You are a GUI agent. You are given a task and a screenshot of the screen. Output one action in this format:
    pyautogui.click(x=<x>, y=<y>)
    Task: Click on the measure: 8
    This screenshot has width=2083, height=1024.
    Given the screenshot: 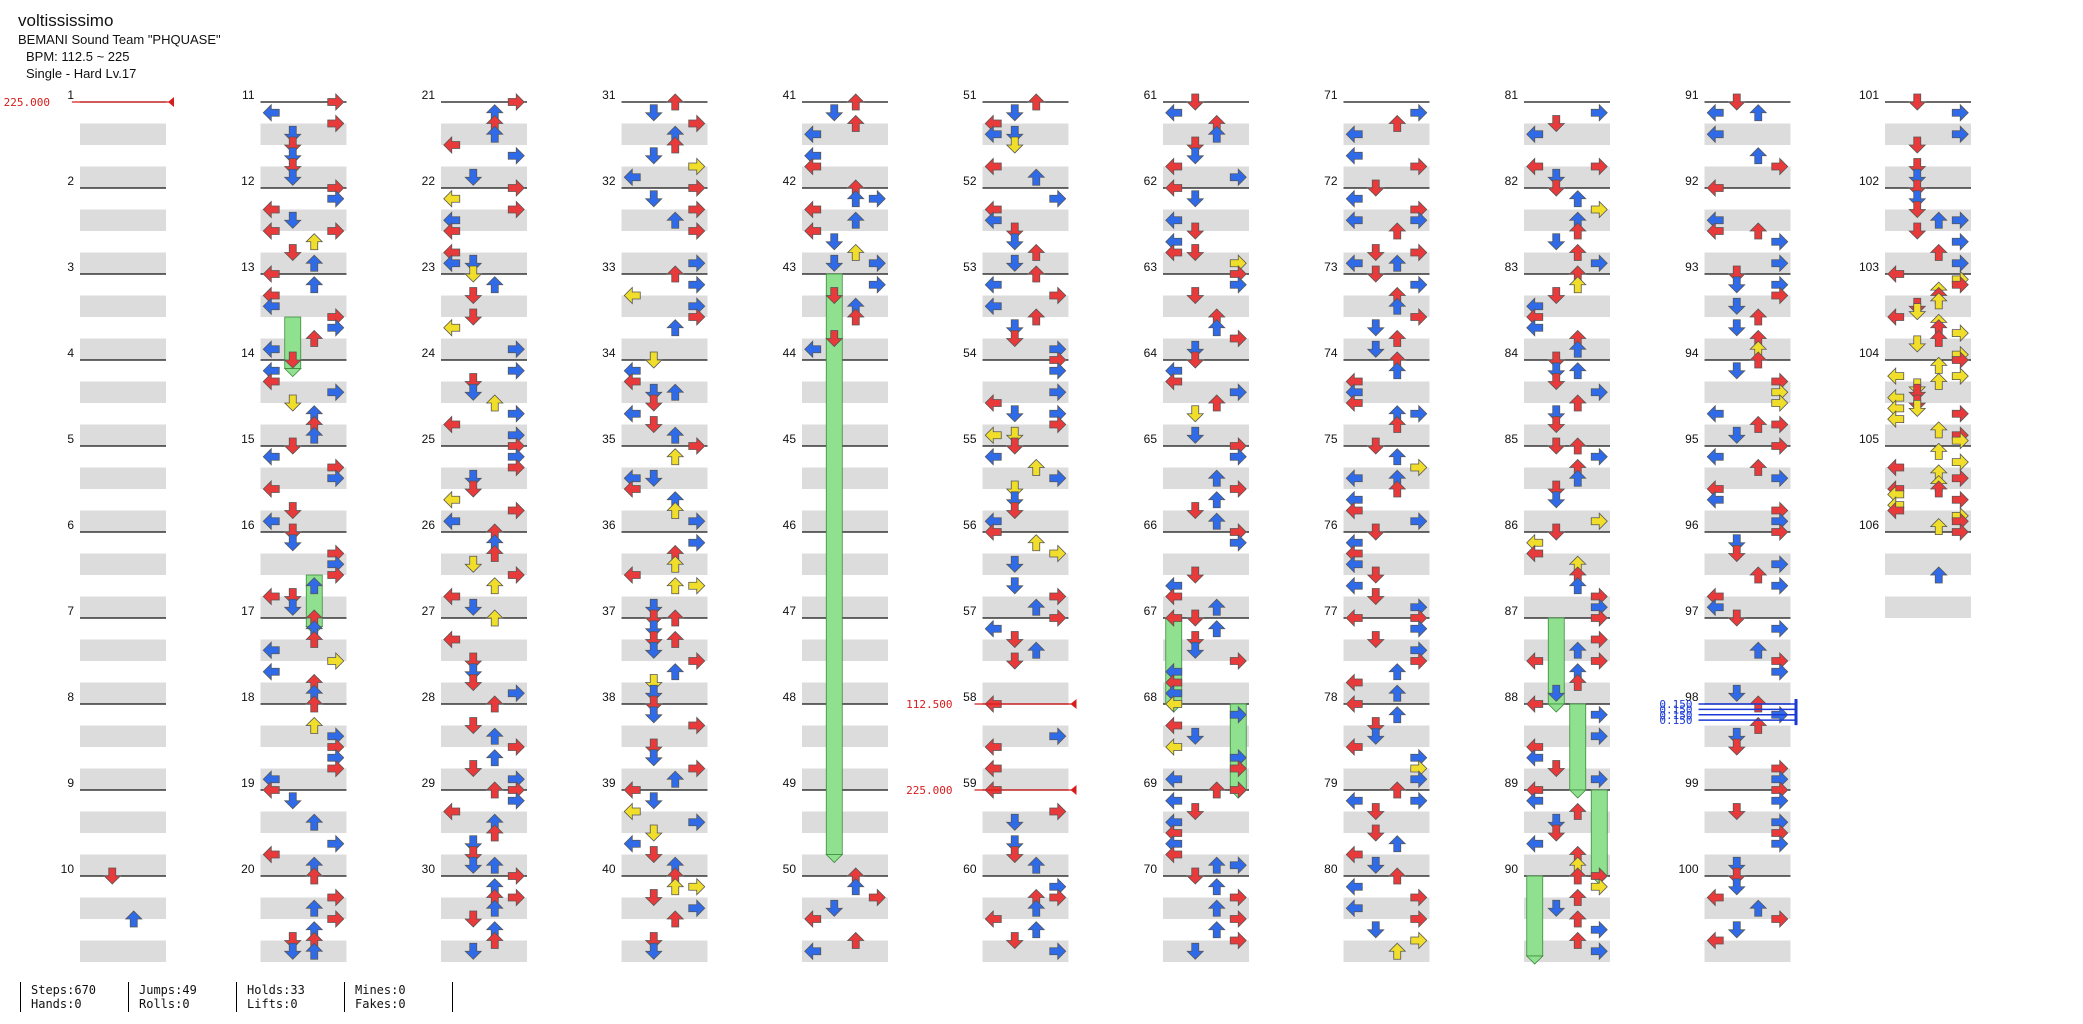 What is the action you would take?
    pyautogui.click(x=116, y=740)
    